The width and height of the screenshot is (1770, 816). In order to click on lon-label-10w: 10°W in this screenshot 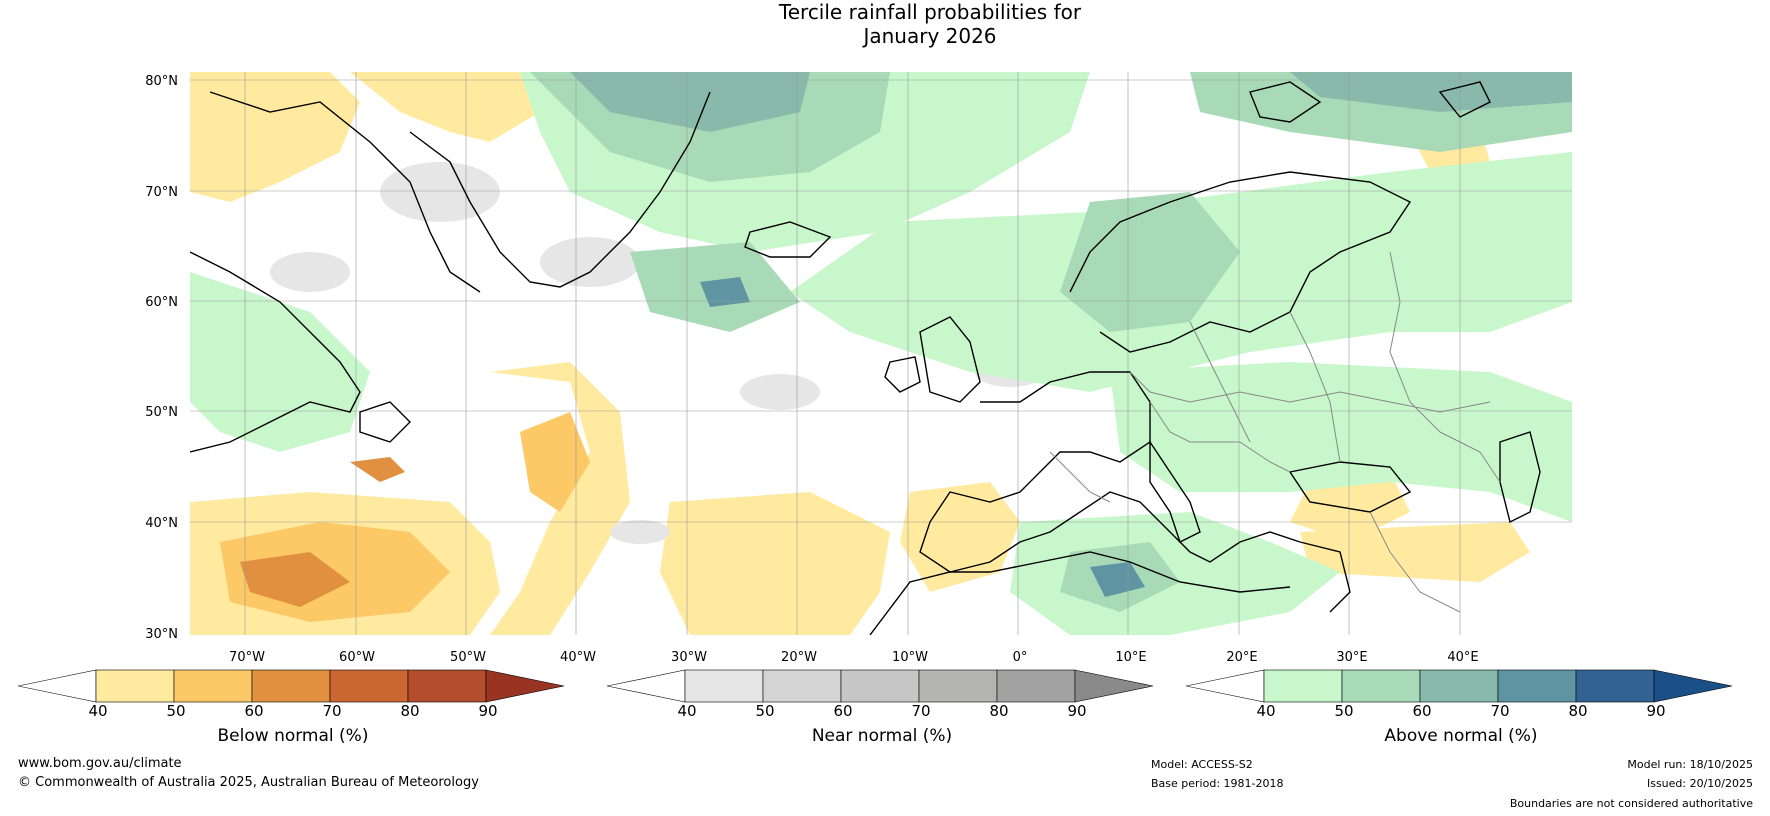, I will do `click(910, 657)`.